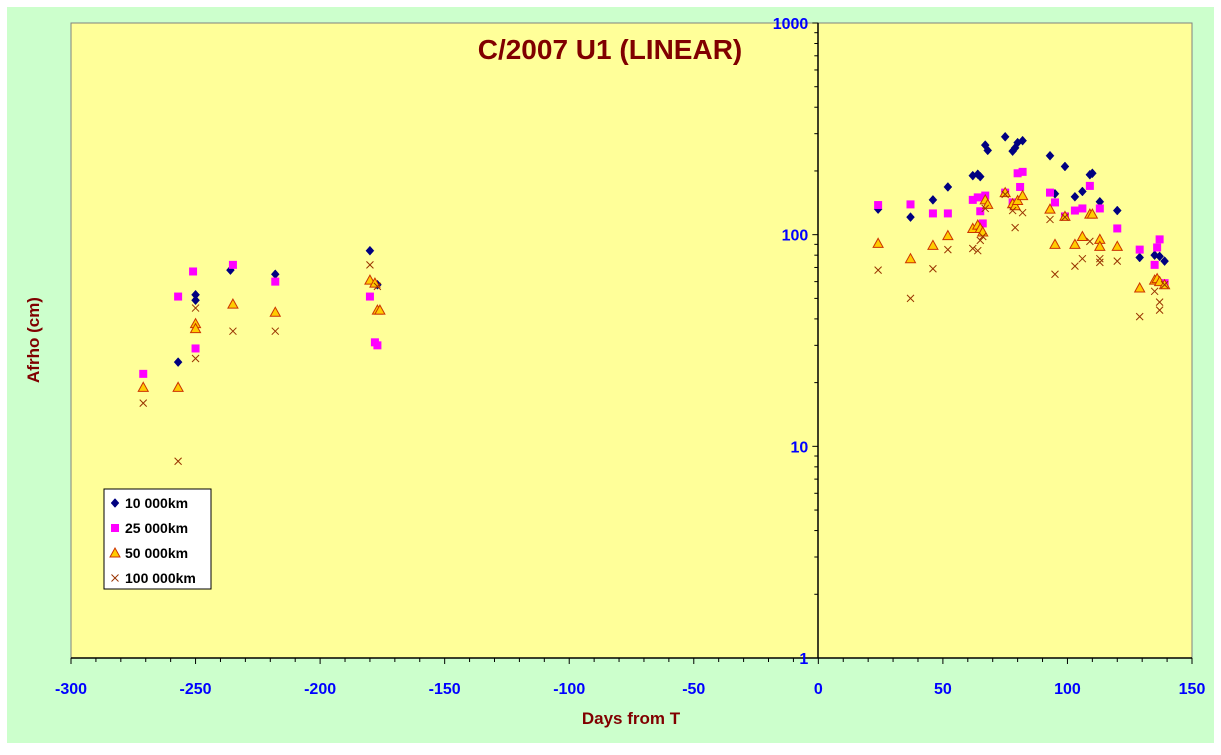 Image resolution: width=1221 pixels, height=755 pixels. What do you see at coordinates (148, 553) in the screenshot?
I see `legend-item: 50 000km` at bounding box center [148, 553].